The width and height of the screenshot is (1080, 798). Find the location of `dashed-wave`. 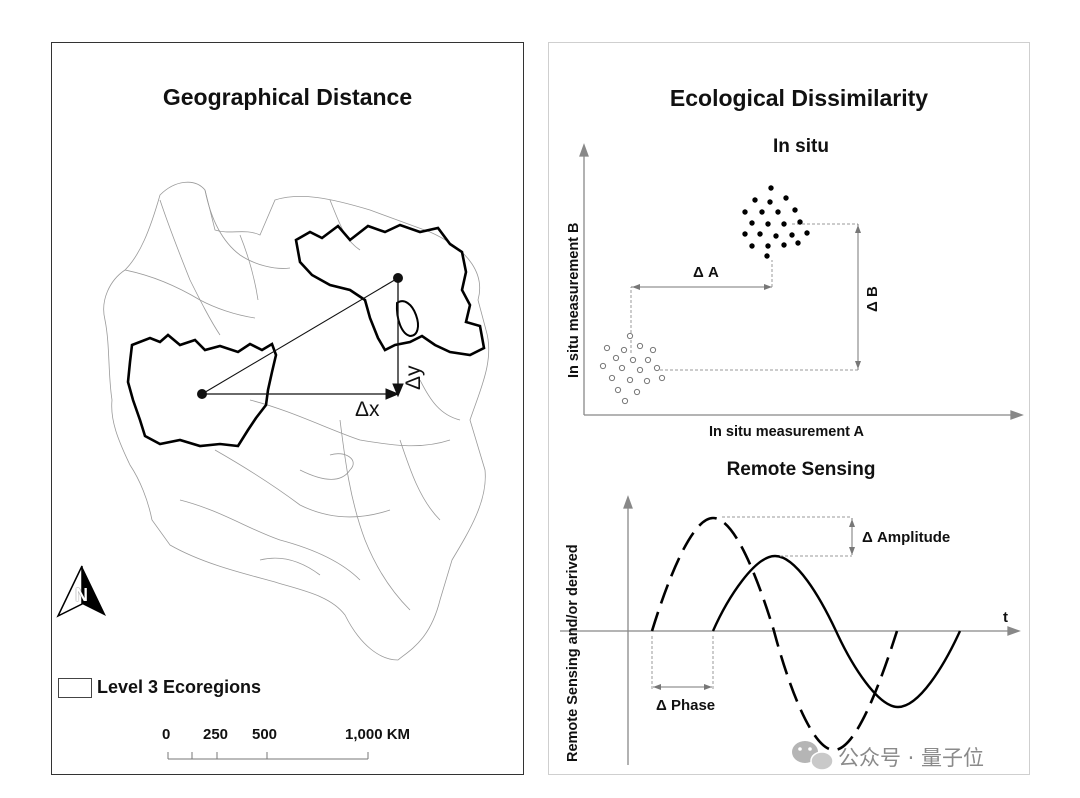

dashed-wave is located at coordinates (774, 634).